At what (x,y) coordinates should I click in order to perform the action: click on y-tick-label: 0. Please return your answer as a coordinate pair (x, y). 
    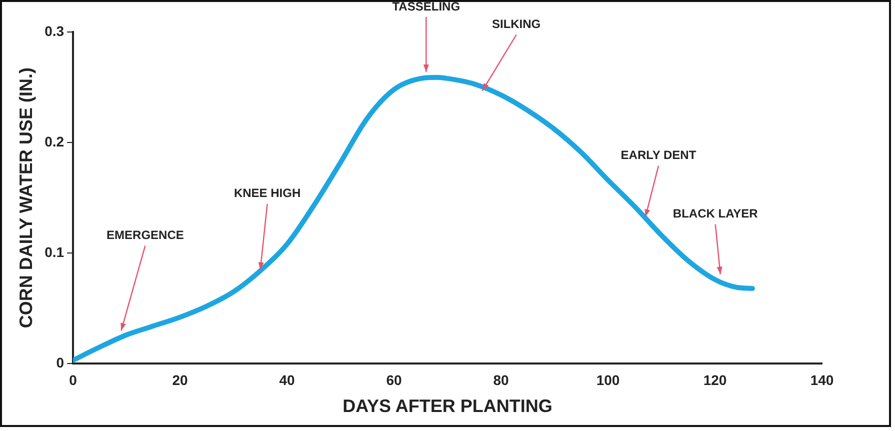
    Looking at the image, I should click on (60, 362).